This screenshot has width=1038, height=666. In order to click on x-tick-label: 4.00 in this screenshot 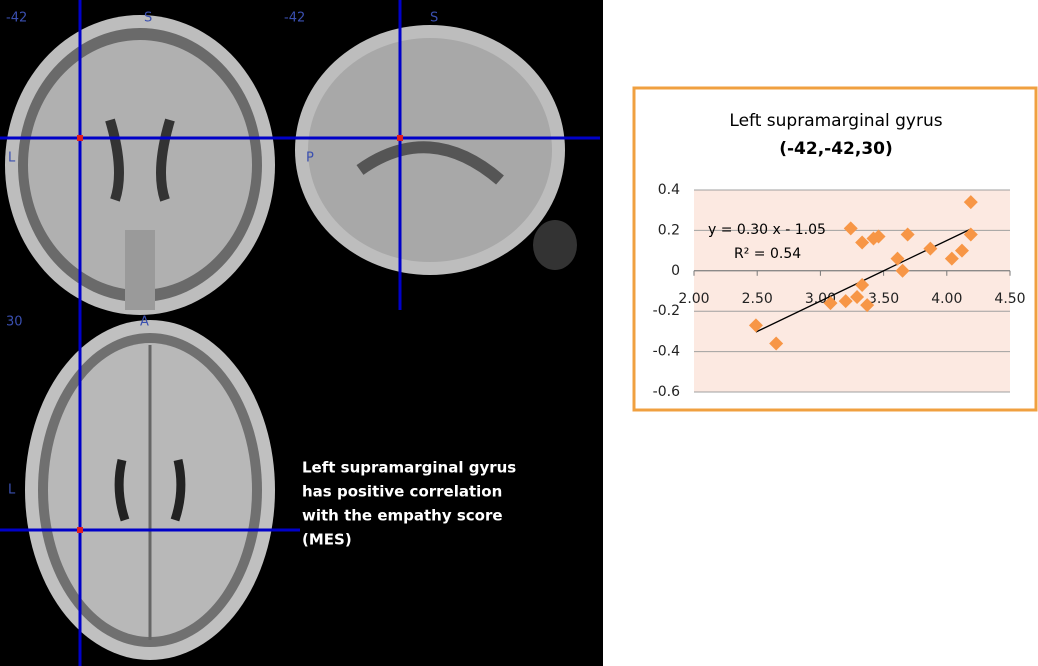, I will do `click(946, 299)`.